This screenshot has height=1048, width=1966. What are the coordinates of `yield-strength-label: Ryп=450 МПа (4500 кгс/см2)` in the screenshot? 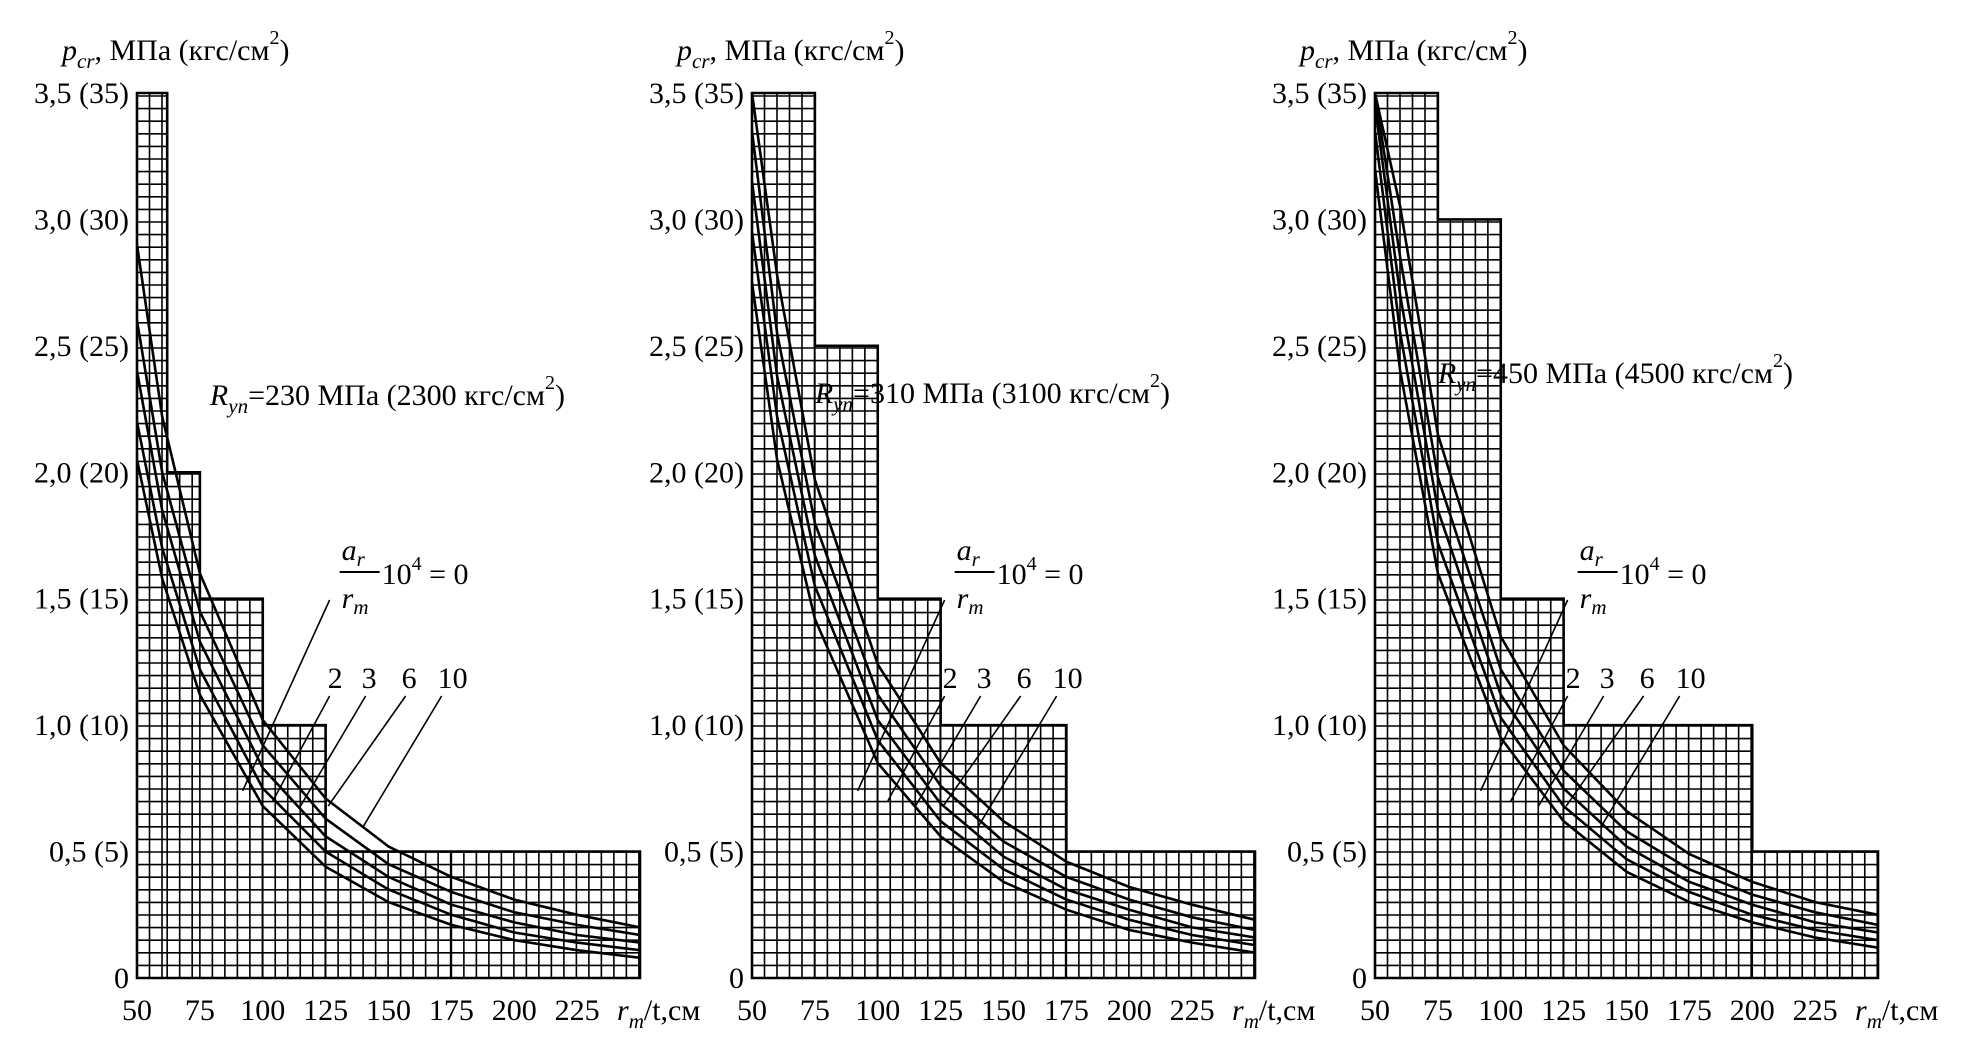 It's located at (1615, 373).